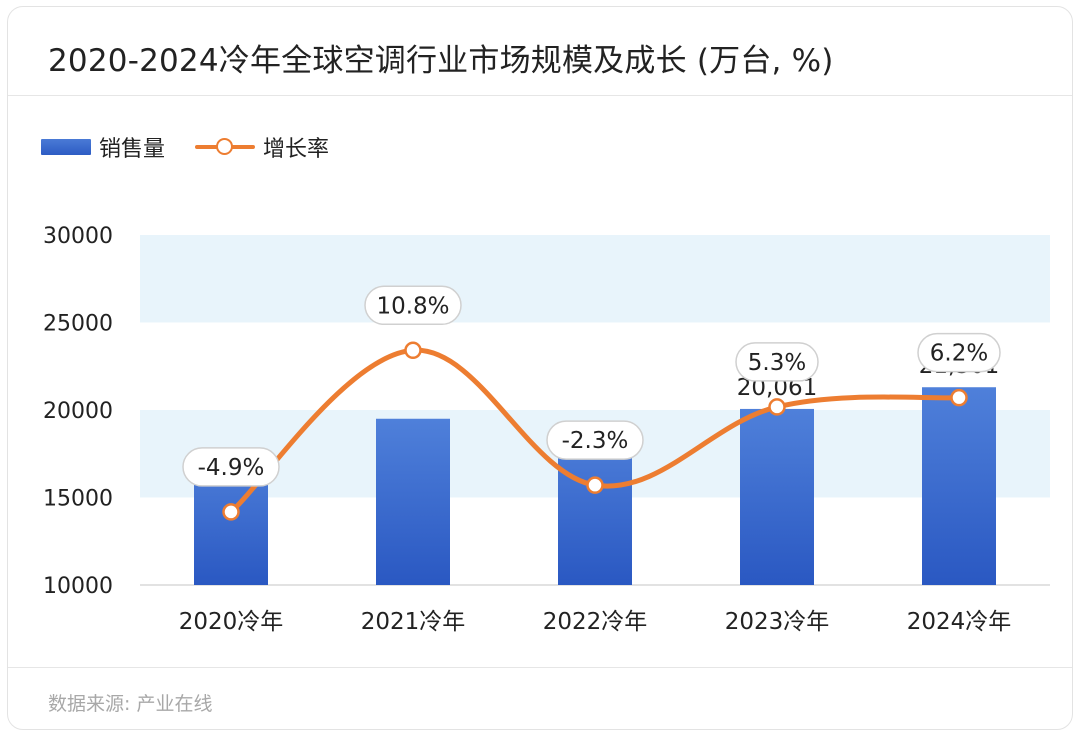 This screenshot has height=737, width=1080. Describe the element at coordinates (78, 499) in the screenshot. I see `y-tick-label: 15000` at that location.